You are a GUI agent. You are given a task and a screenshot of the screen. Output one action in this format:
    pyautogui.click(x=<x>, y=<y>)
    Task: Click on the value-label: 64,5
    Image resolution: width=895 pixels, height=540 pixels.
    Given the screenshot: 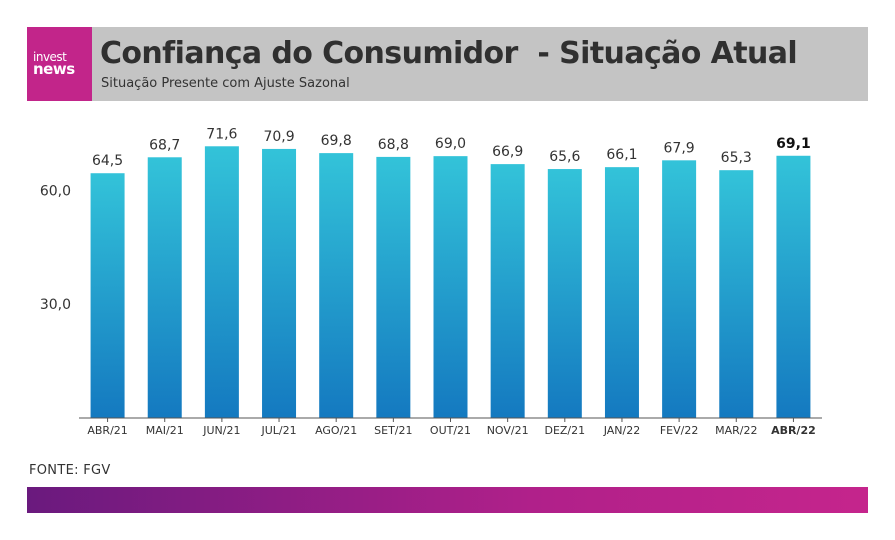 What is the action you would take?
    pyautogui.click(x=107, y=161)
    